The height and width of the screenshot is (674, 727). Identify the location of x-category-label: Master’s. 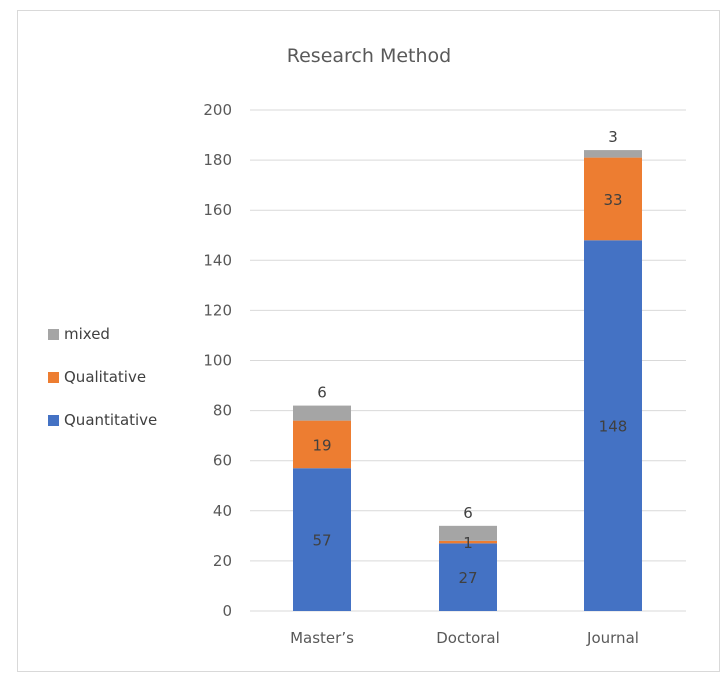
(322, 638).